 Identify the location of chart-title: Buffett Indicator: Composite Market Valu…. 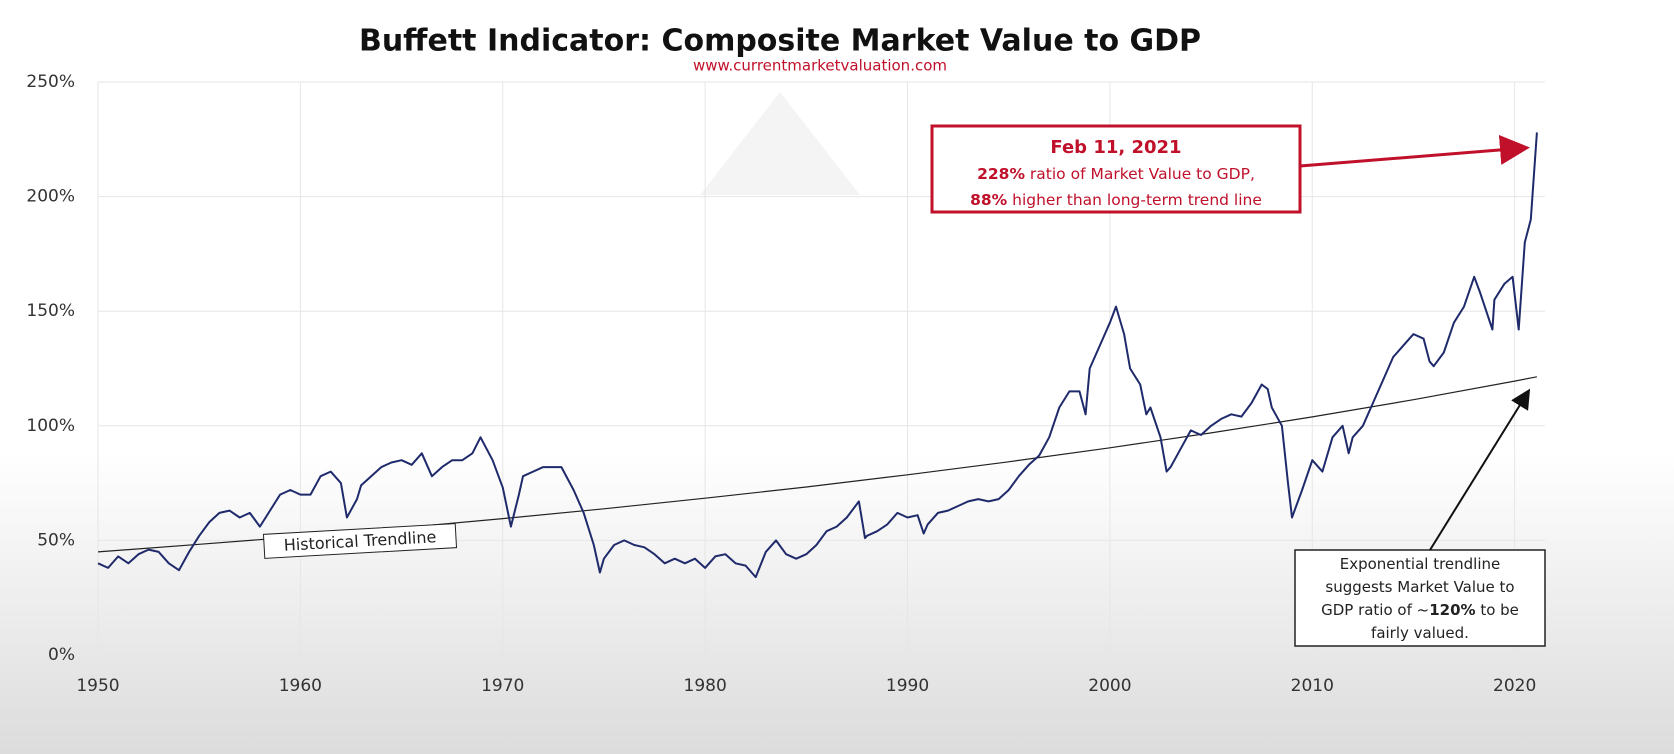
(780, 41).